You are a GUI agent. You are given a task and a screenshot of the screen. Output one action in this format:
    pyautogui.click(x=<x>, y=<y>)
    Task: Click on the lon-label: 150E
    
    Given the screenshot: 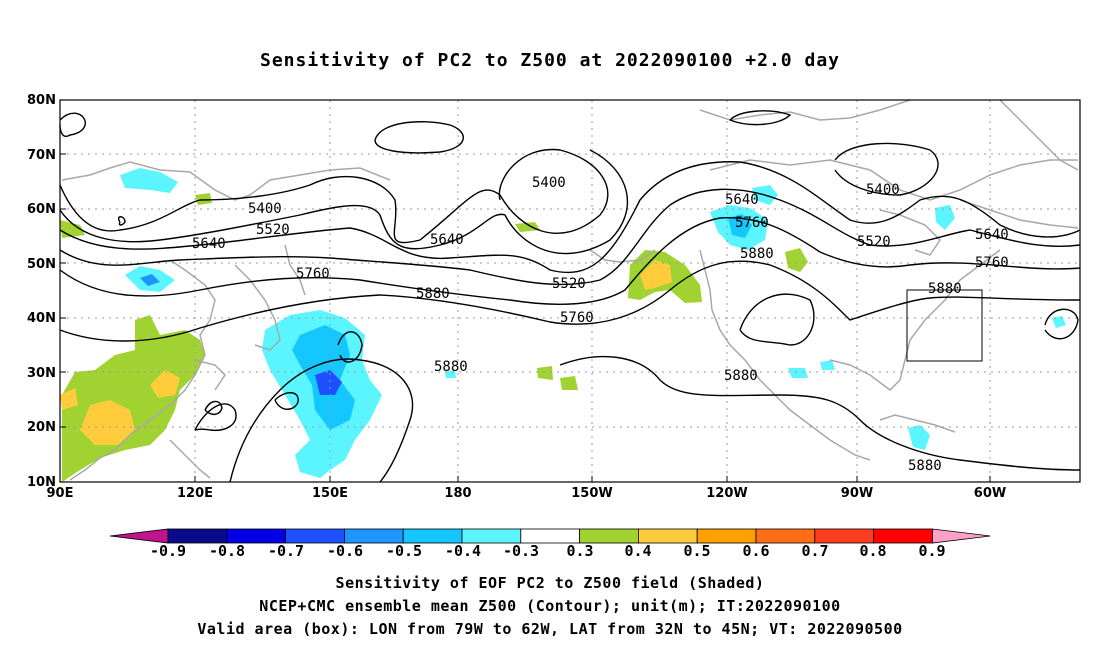 What is the action you would take?
    pyautogui.click(x=330, y=493)
    